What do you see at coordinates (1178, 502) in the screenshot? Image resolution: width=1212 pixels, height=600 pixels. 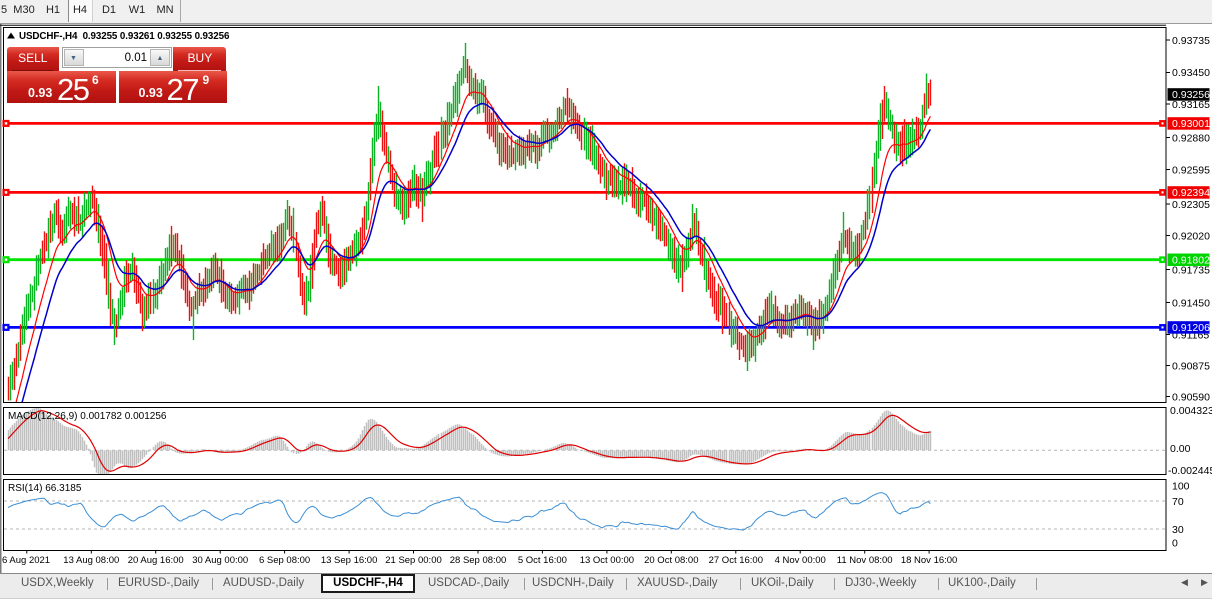 I see `svg-text: 70` at bounding box center [1178, 502].